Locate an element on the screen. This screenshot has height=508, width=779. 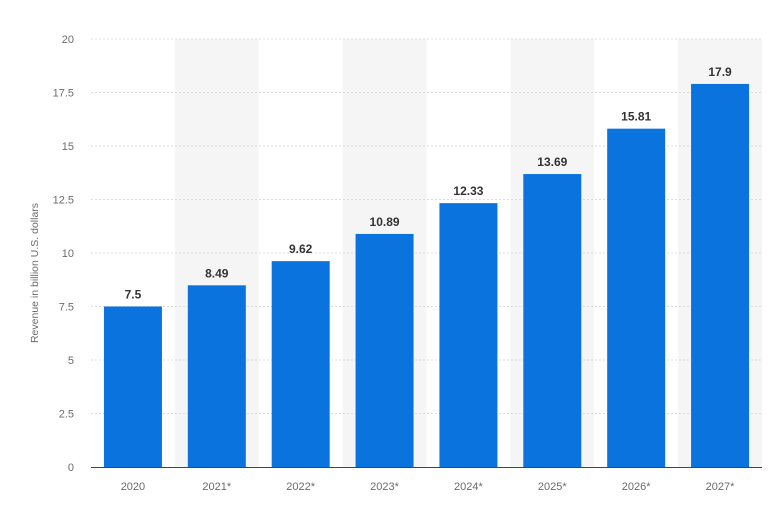
y-axis-title: Revenue in billion U.S. dollars is located at coordinates (35, 273).